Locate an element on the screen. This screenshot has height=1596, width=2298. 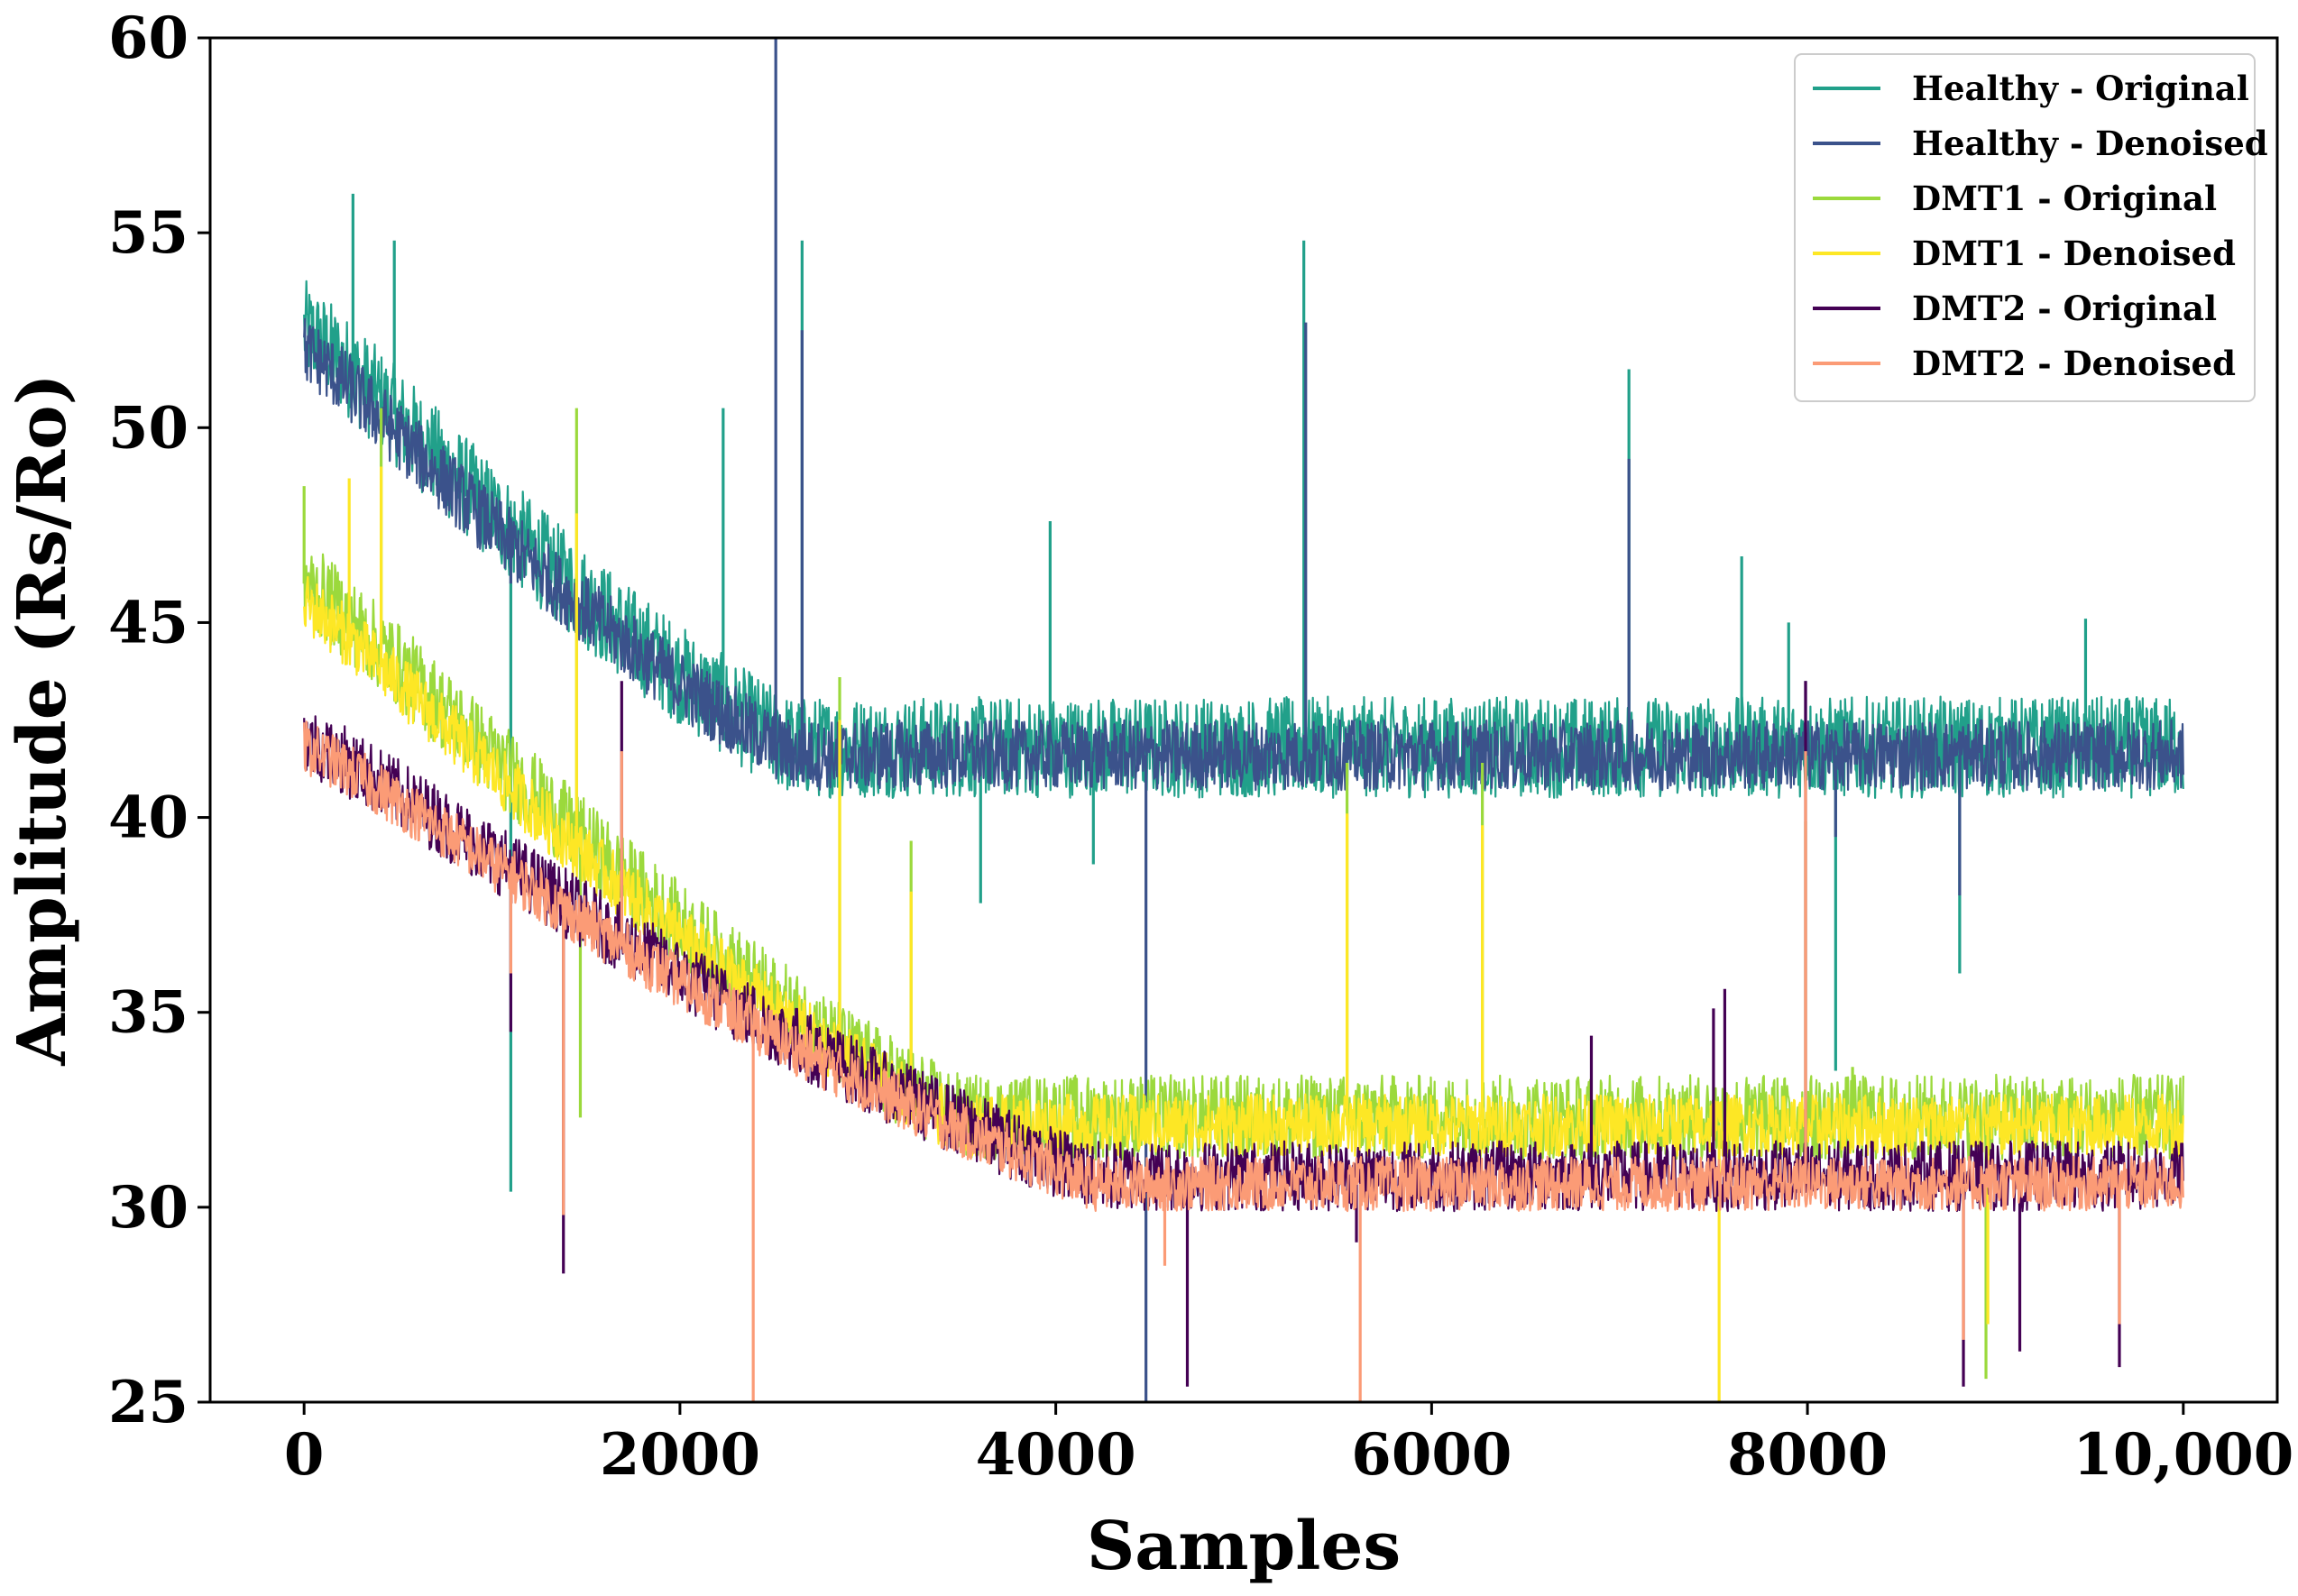
y-tick-label: 25 is located at coordinates (148, 1402).